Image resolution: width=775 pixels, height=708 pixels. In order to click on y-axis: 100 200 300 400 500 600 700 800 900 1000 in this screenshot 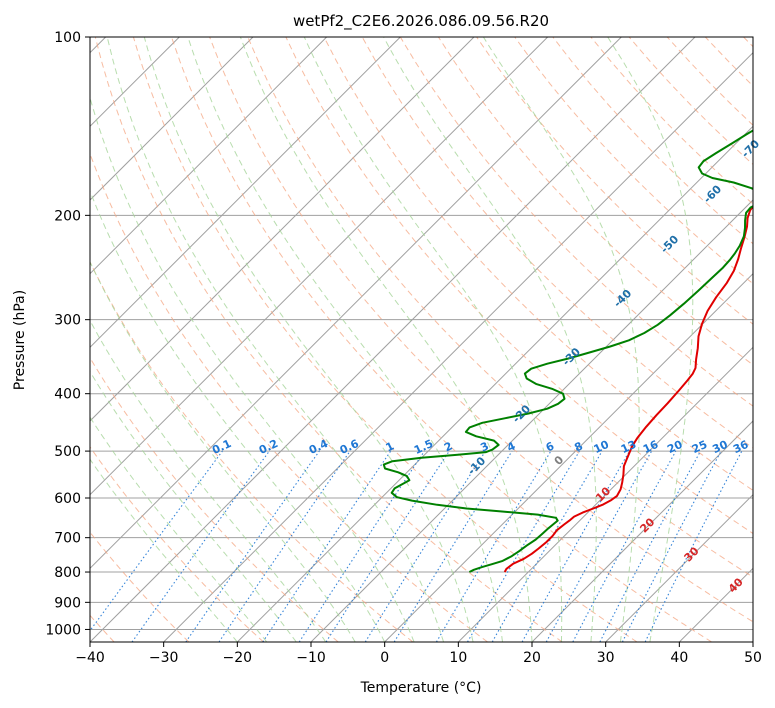, I will do `click(67, 334)`.